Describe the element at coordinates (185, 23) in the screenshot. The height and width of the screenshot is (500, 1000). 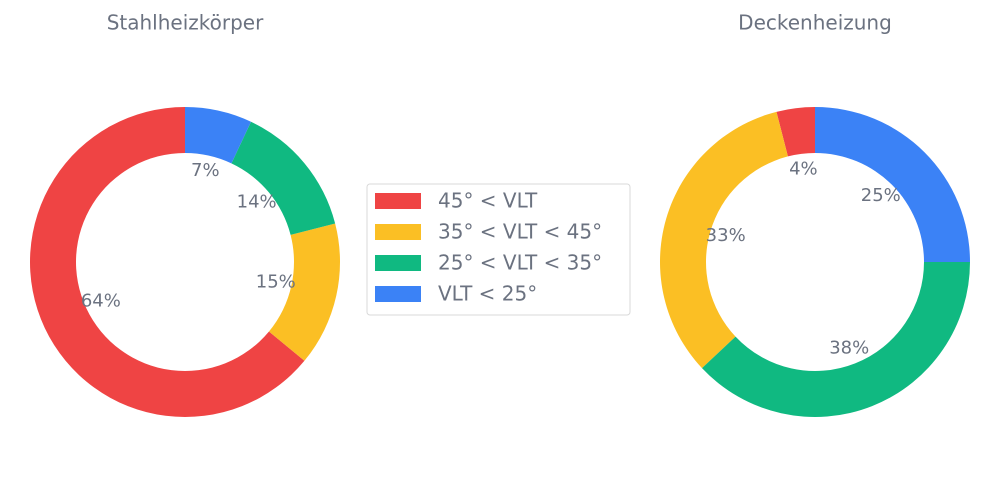
I see `chart-title: Stahlheizkörper` at that location.